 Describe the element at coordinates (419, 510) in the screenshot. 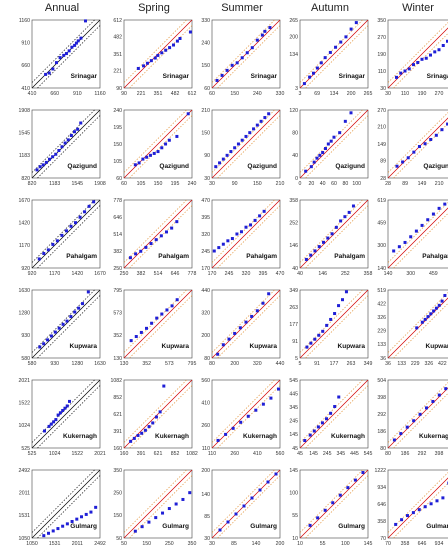

I see `plot-gulmarg-winter-point` at that location.